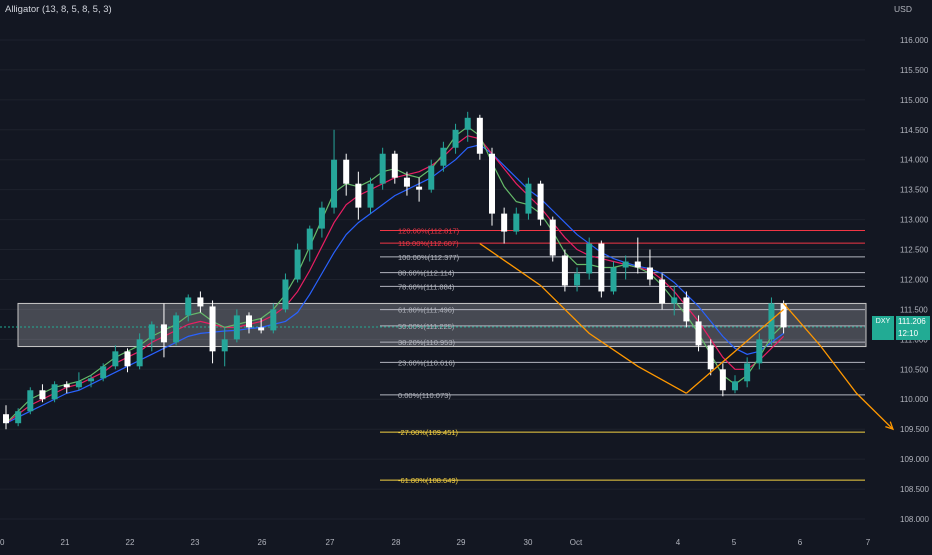 This screenshot has width=932, height=555. I want to click on fib-level-label: 110.00%(112.607), so click(428, 243).